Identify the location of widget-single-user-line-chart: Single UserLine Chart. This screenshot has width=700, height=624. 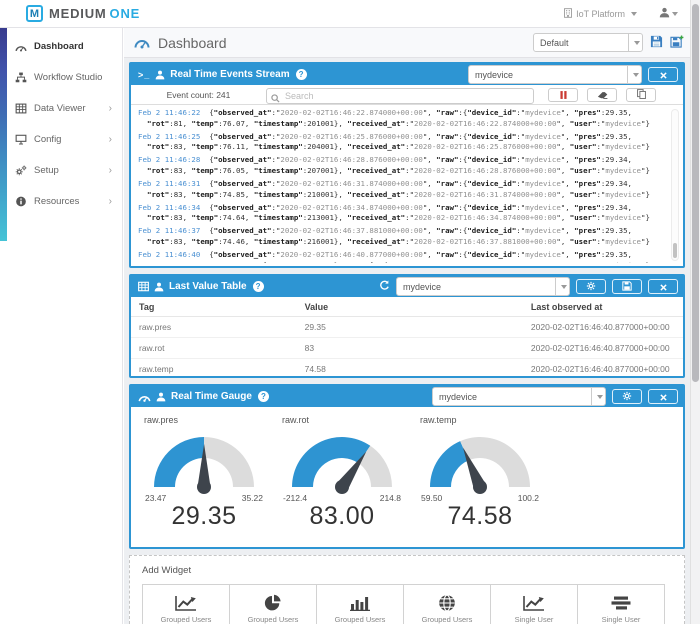
(534, 604).